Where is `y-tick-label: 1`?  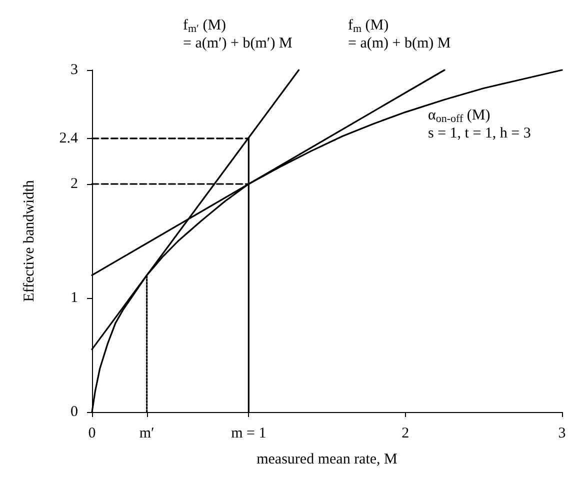 y-tick-label: 1 is located at coordinates (74, 298).